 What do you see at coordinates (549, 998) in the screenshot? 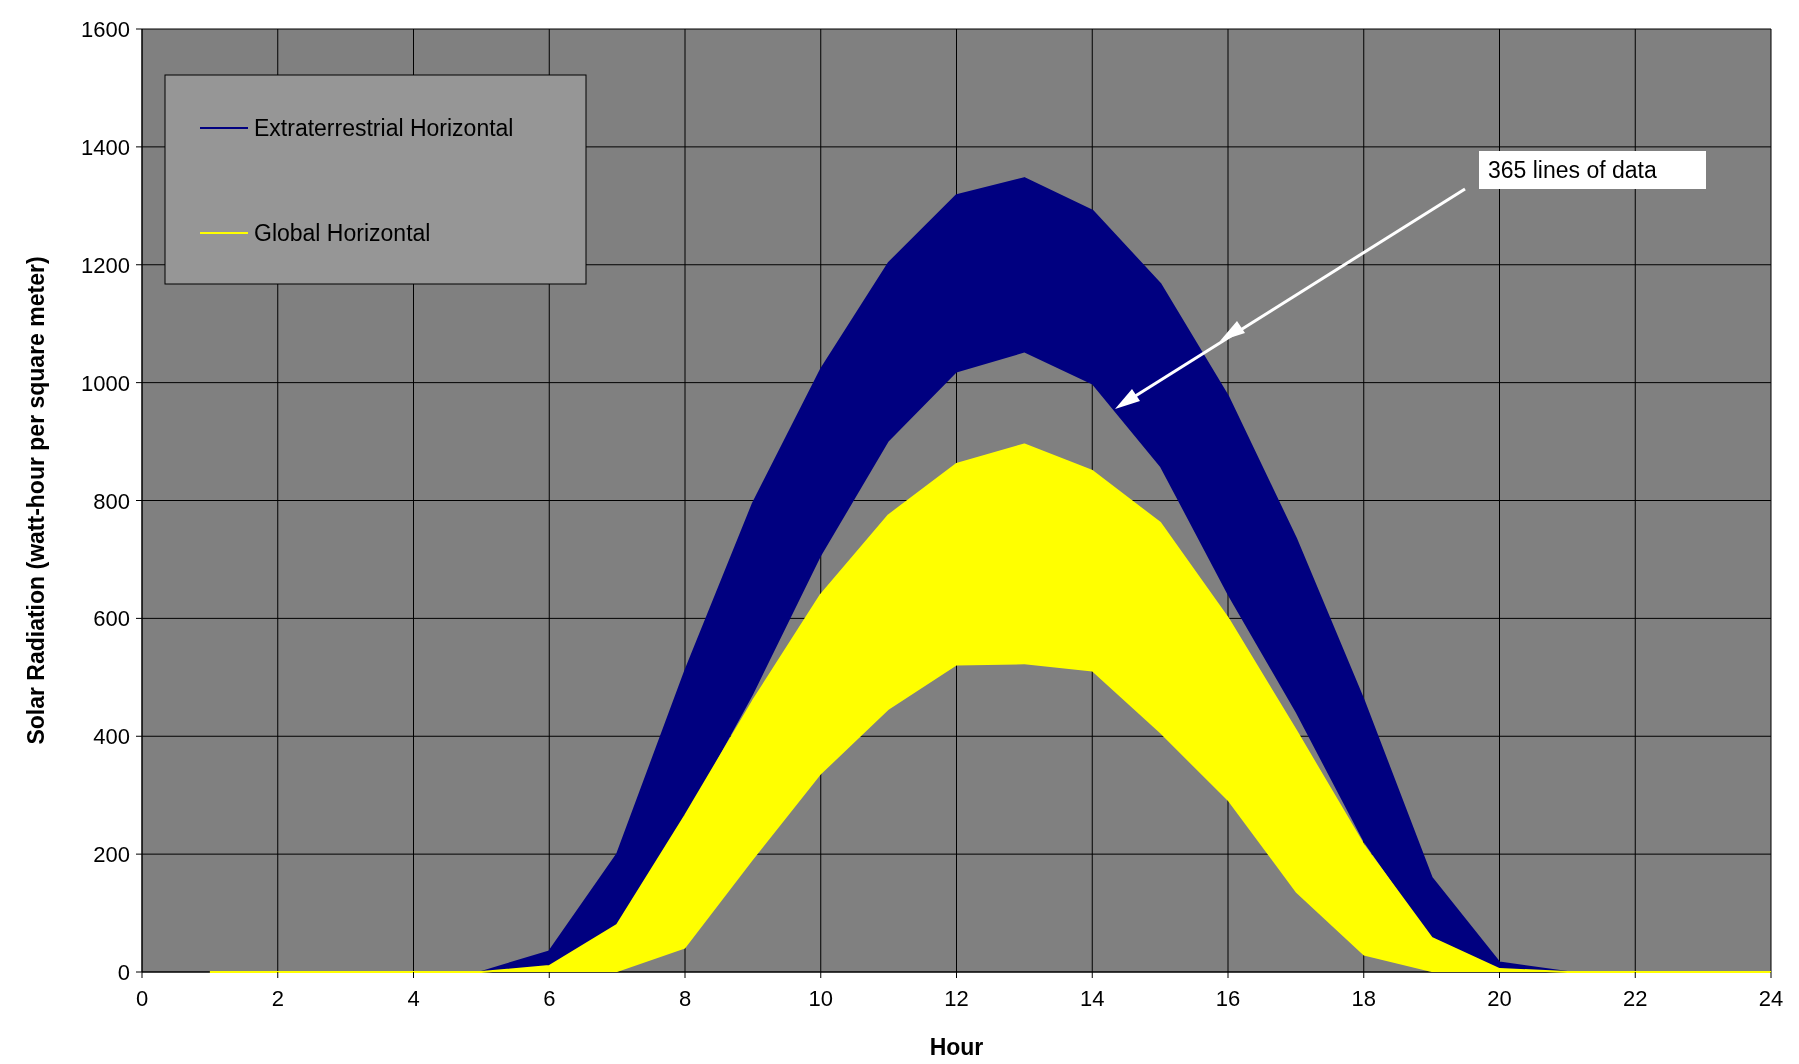
I see `x-tick-label: 6` at bounding box center [549, 998].